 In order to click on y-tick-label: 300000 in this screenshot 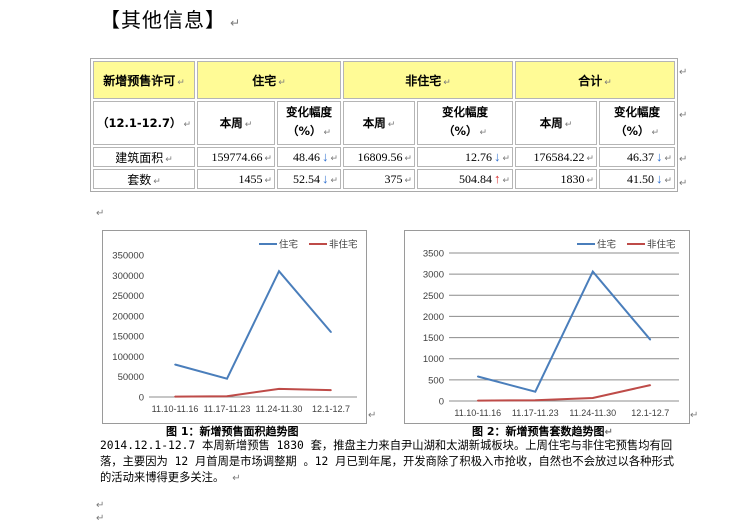, I will do `click(128, 276)`.